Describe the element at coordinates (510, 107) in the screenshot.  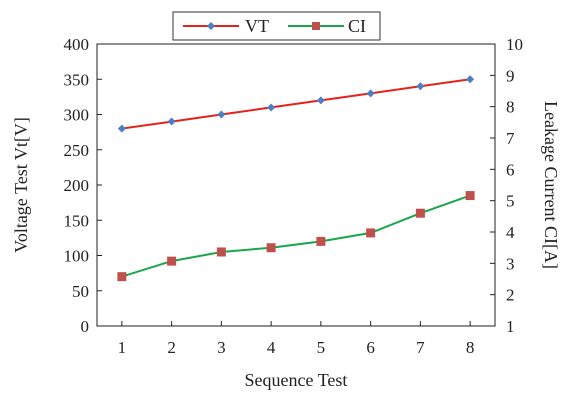
I see `right-tick-label: 8` at that location.